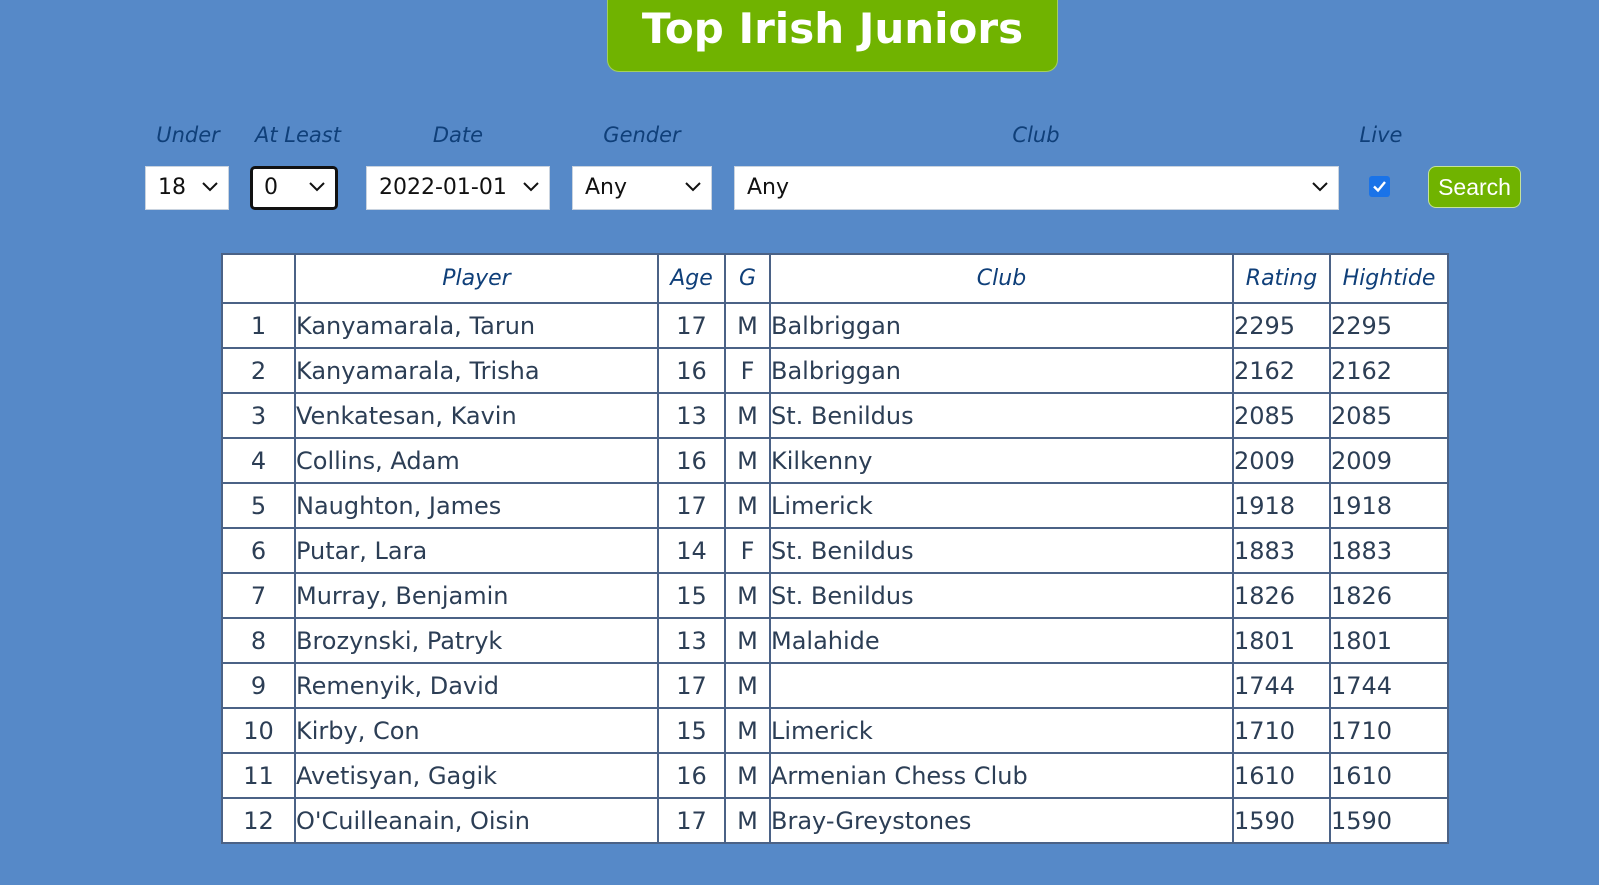 The height and width of the screenshot is (885, 1599). Describe the element at coordinates (258, 505) in the screenshot. I see `rank-cell: 5` at that location.